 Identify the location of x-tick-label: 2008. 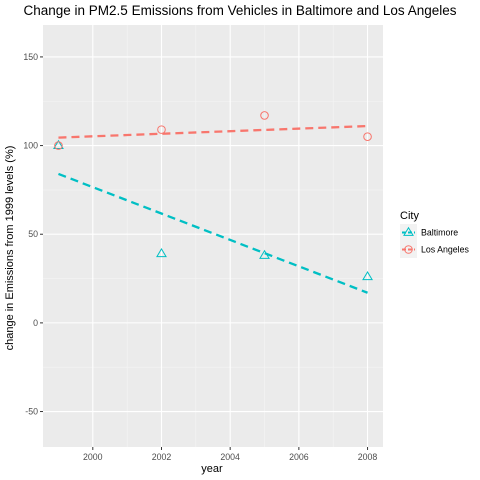
(368, 457).